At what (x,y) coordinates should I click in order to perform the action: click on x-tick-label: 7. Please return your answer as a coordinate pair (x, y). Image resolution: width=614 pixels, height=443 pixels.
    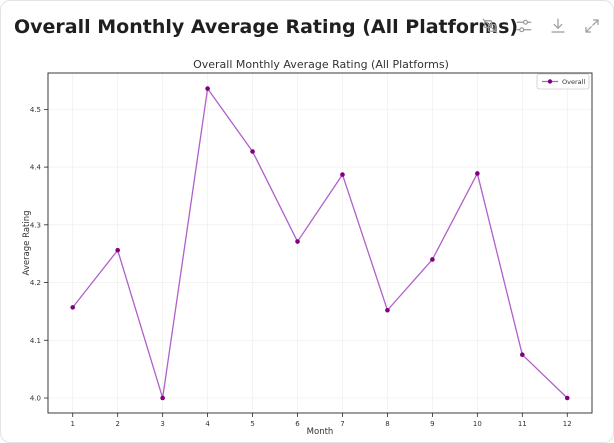
    Looking at the image, I should click on (342, 424).